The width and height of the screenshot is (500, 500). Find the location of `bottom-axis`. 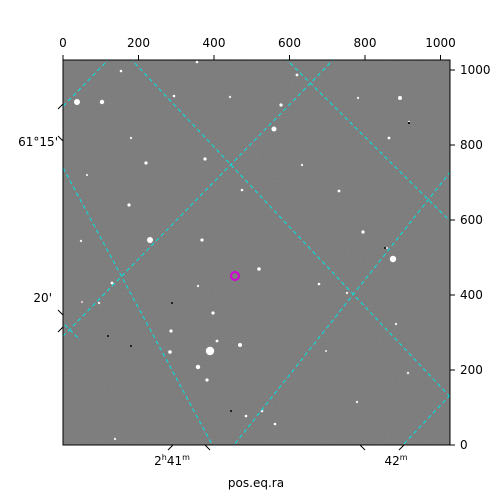

bottom-axis is located at coordinates (286, 447).